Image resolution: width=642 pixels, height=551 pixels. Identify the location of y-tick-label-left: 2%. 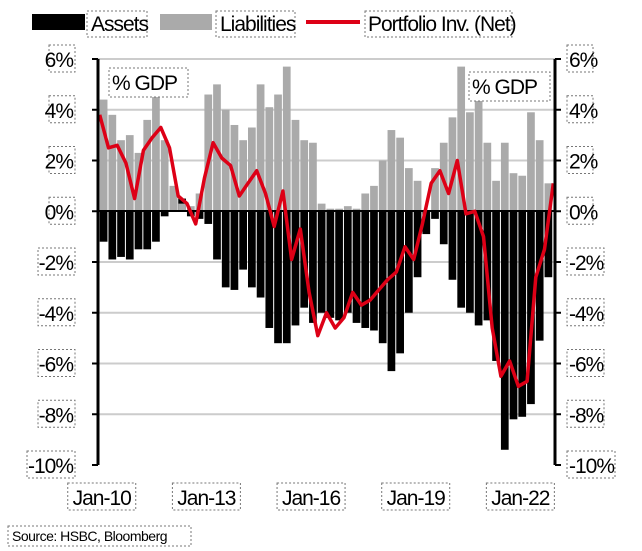
(59, 162).